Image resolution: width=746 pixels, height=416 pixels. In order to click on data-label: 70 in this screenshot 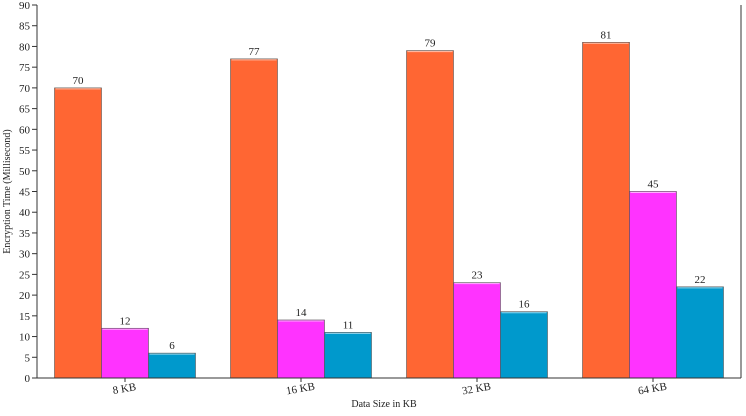, I will do `click(79, 81)`.